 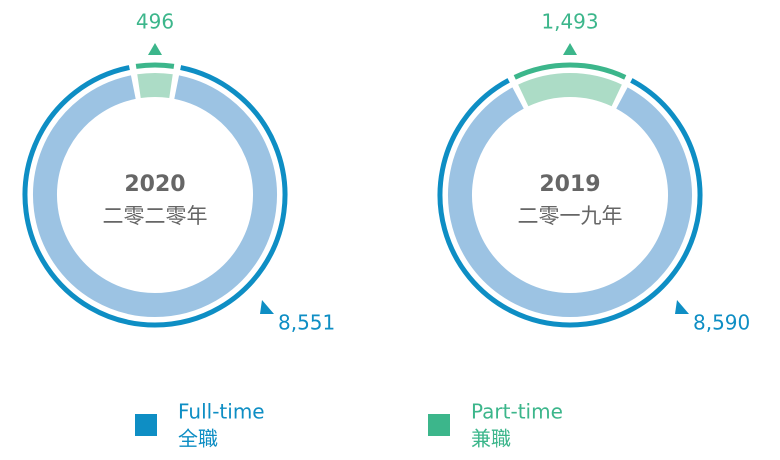 What do you see at coordinates (155, 216) in the screenshot?
I see `center-subtitle: 二零二零年` at bounding box center [155, 216].